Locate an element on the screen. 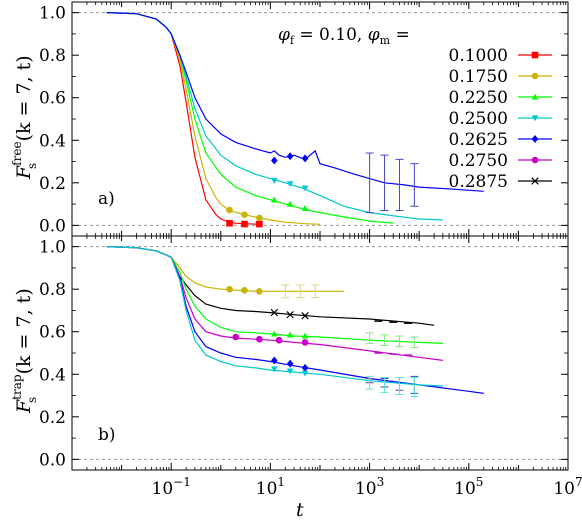 This screenshot has width=582, height=520. panel-a-ytick-label-1: 0.2 is located at coordinates (52, 184).